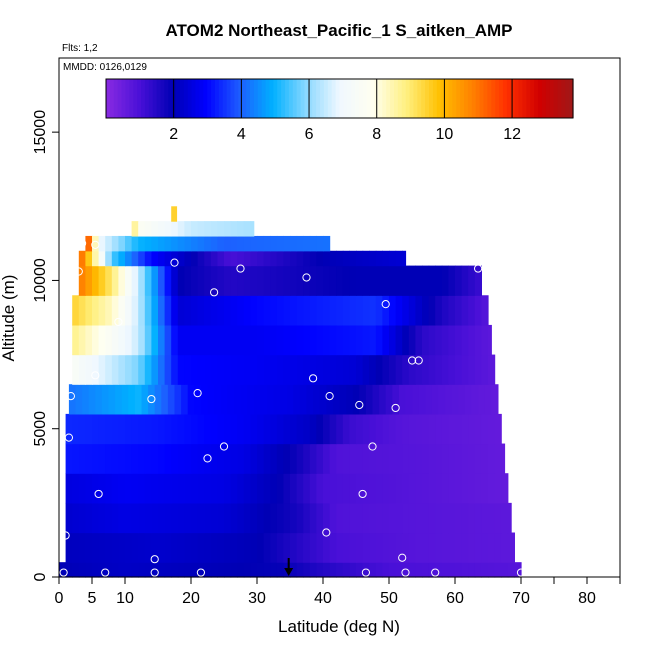  I want to click on colorbar: 2 4 6 8 10 12, so click(339, 110).